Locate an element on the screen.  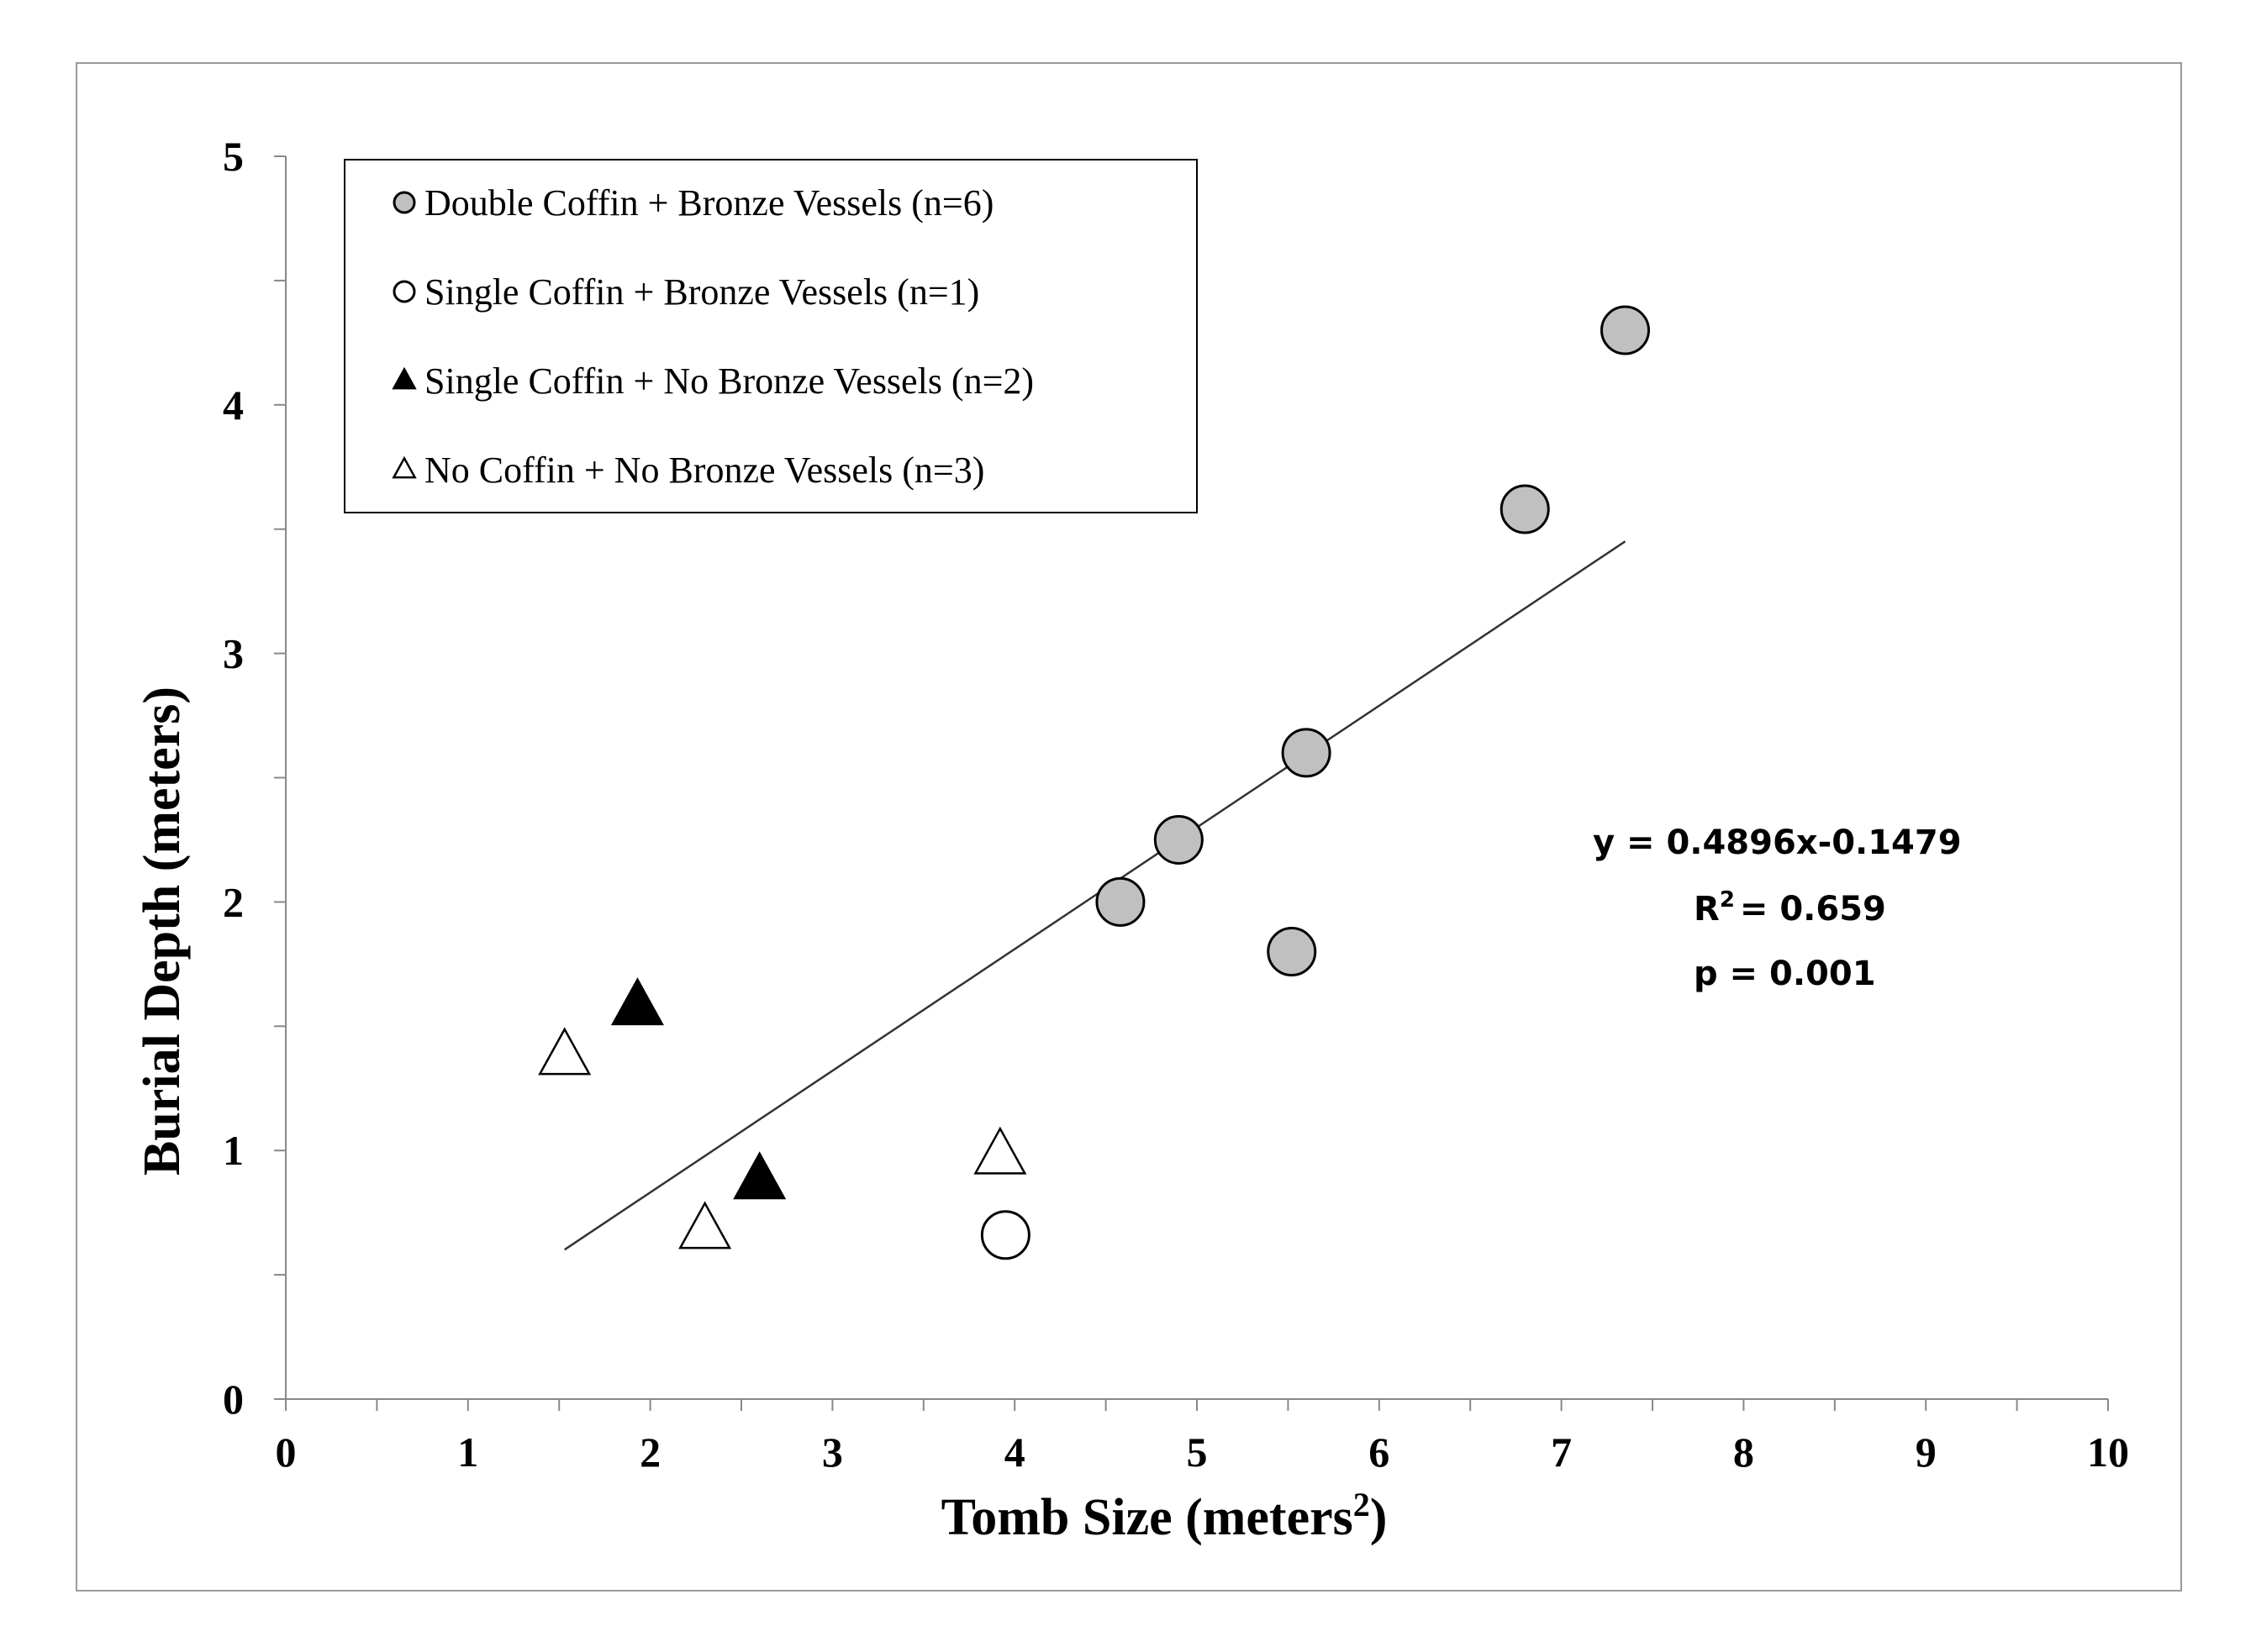
x-tick-label: 1 is located at coordinates (467, 1452).